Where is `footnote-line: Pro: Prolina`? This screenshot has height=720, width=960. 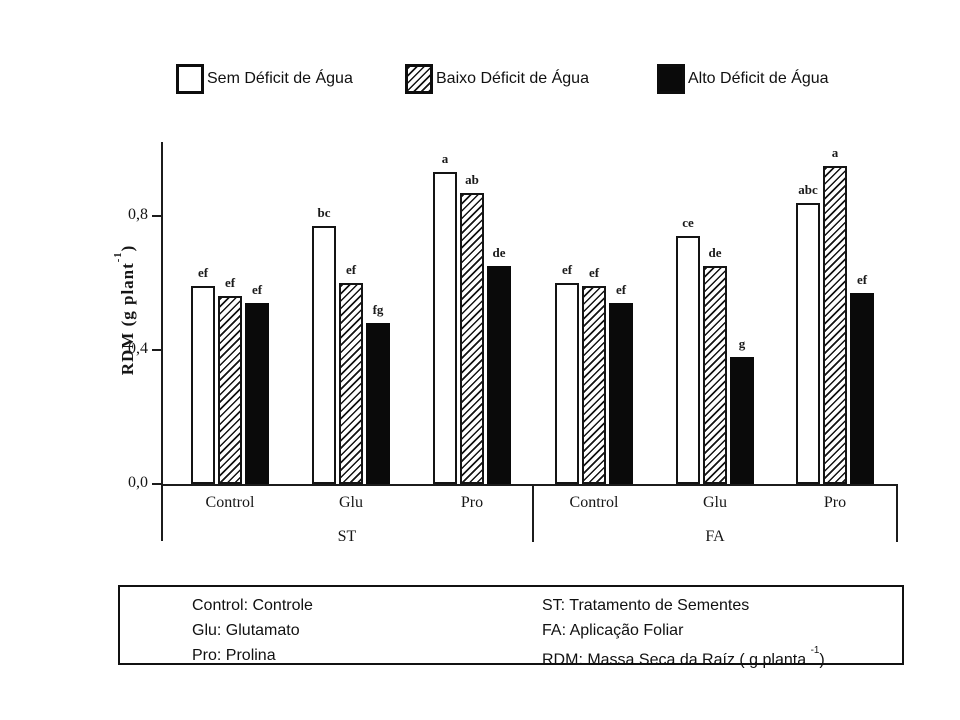 footnote-line: Pro: Prolina is located at coordinates (234, 655).